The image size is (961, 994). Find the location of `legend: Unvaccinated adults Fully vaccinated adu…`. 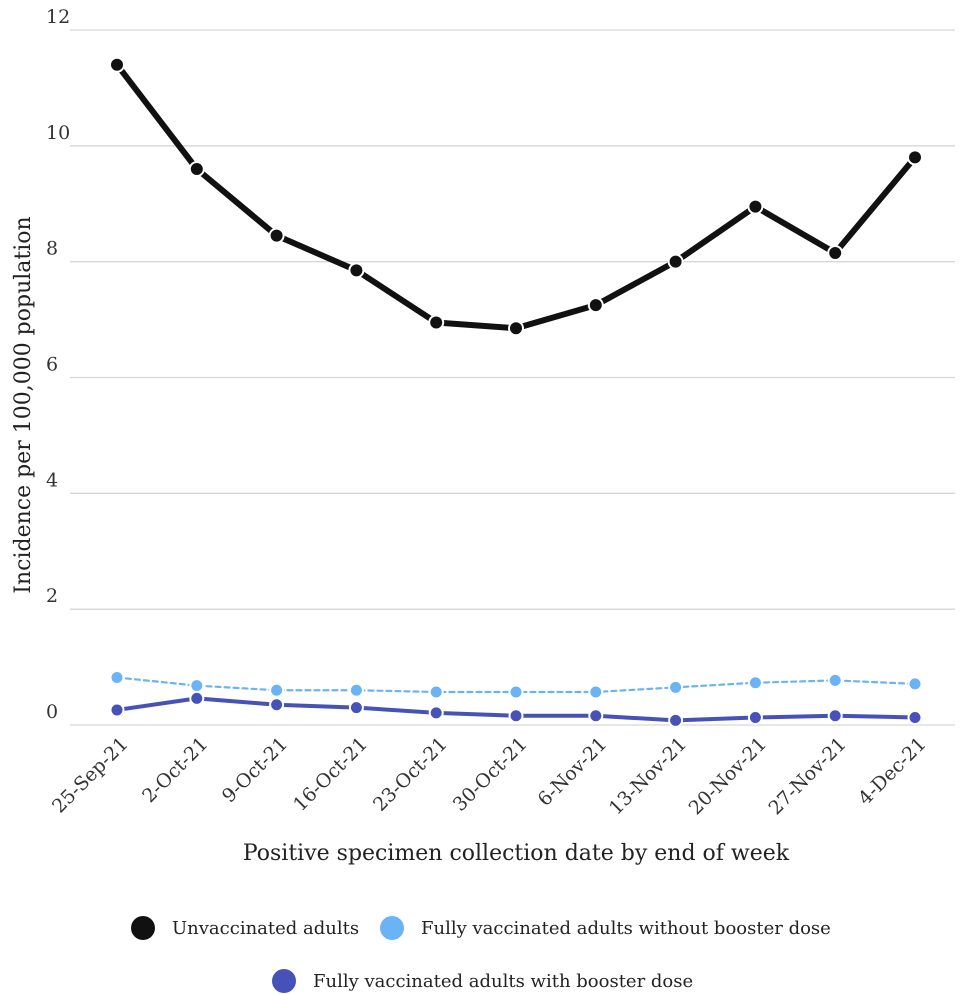

legend: Unvaccinated adults Fully vaccinated adu… is located at coordinates (481, 954).